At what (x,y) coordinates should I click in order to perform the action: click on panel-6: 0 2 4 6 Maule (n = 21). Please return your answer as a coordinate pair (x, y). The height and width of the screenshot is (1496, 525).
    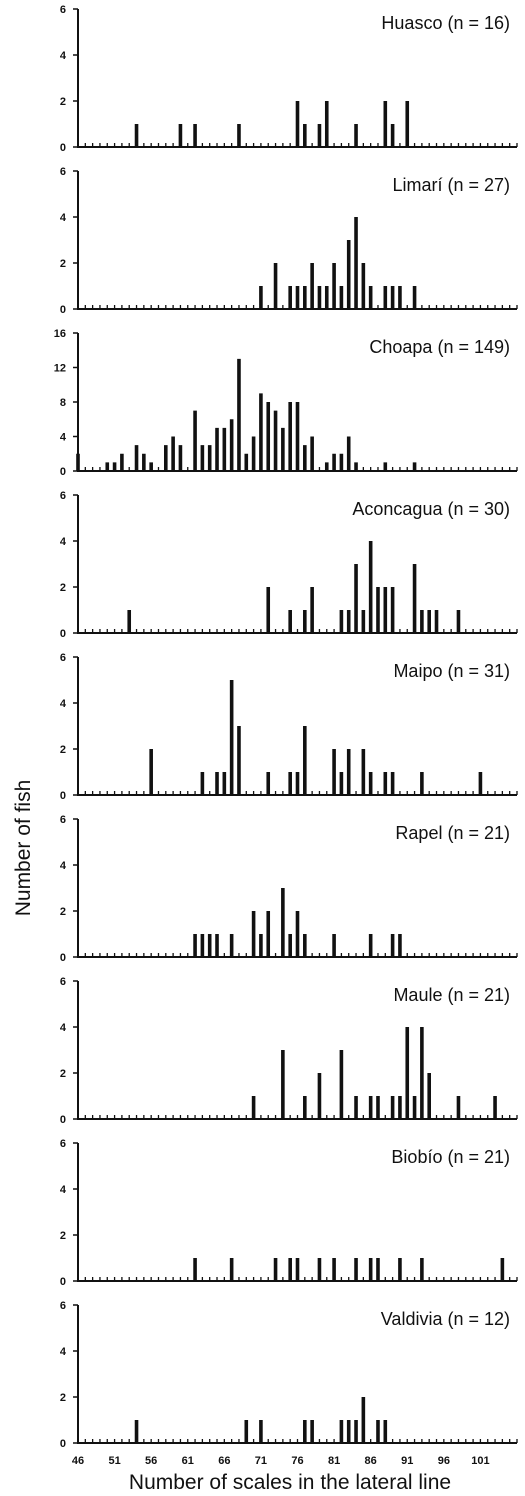
    Looking at the image, I should click on (289, 1051).